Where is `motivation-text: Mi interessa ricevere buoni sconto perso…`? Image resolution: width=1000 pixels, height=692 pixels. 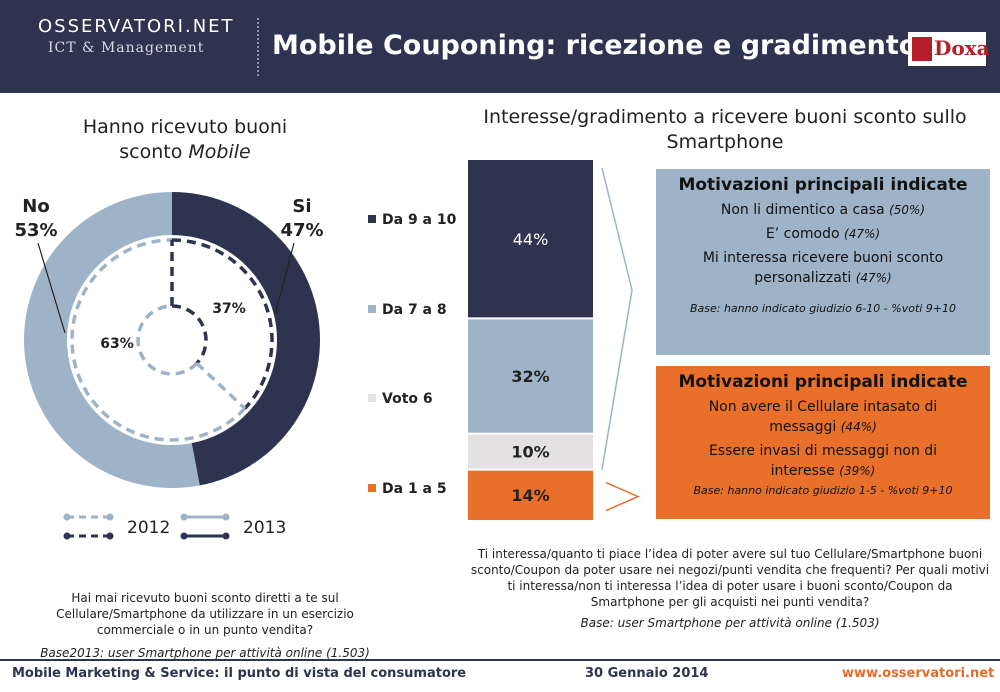 motivation-text: Mi interessa ricevere buoni sconto perso… is located at coordinates (823, 268).